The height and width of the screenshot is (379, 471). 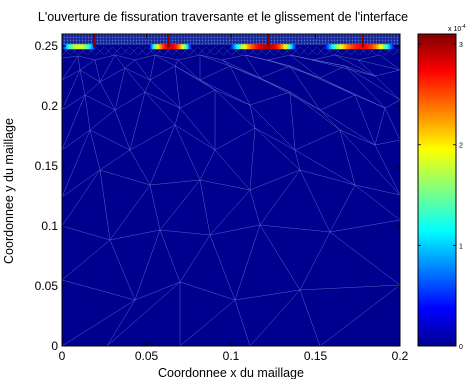 What do you see at coordinates (62, 356) in the screenshot?
I see `x-tick-label: 0` at bounding box center [62, 356].